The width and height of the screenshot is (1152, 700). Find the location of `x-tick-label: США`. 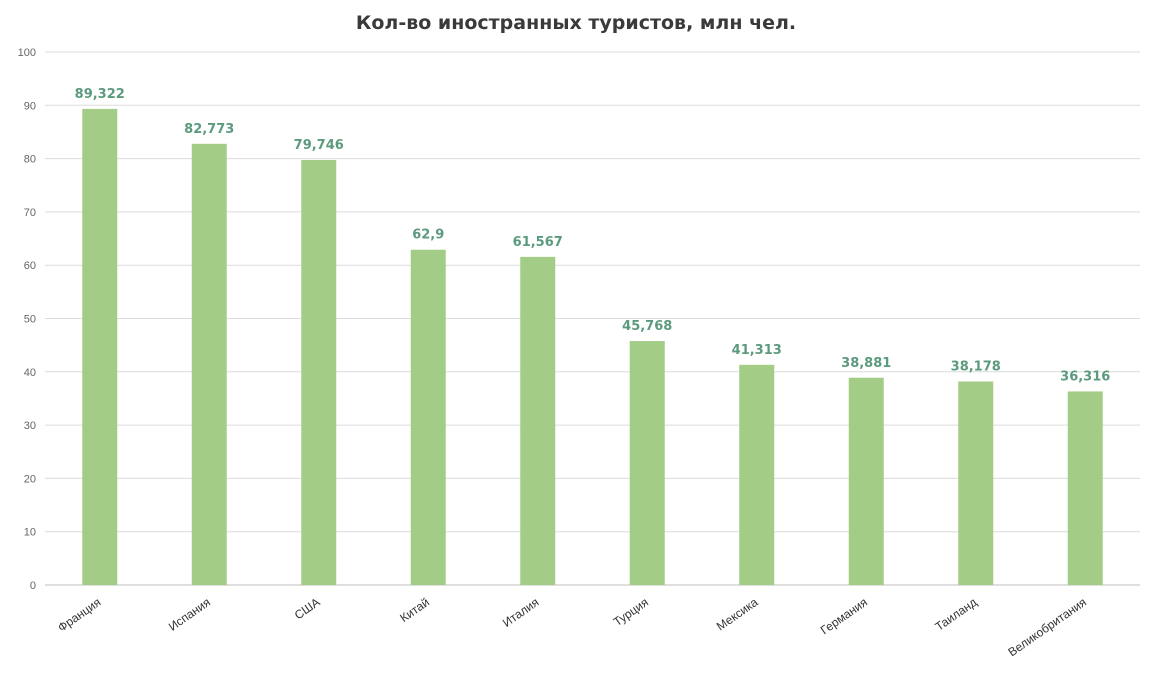

x-tick-label: США is located at coordinates (307, 608).